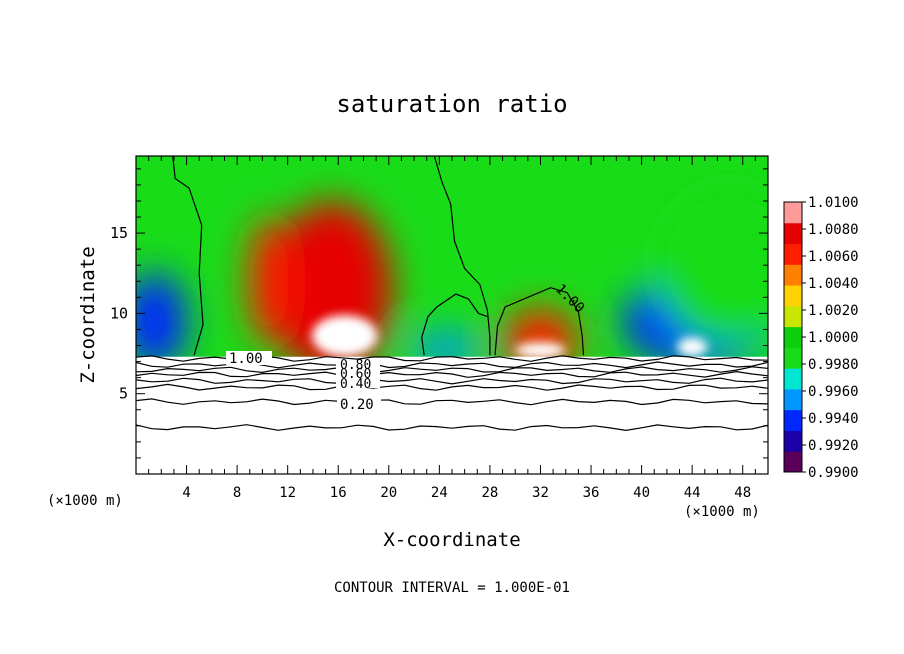  What do you see at coordinates (833, 203) in the screenshot?
I see `colorbar-tick-label: 1.0100` at bounding box center [833, 203].